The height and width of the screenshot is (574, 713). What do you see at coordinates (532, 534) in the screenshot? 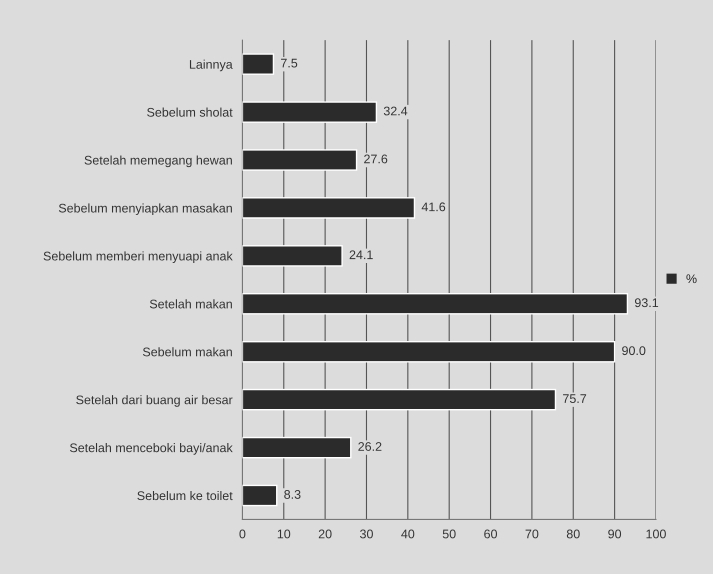
I see `x-tick-label: 70` at bounding box center [532, 534].